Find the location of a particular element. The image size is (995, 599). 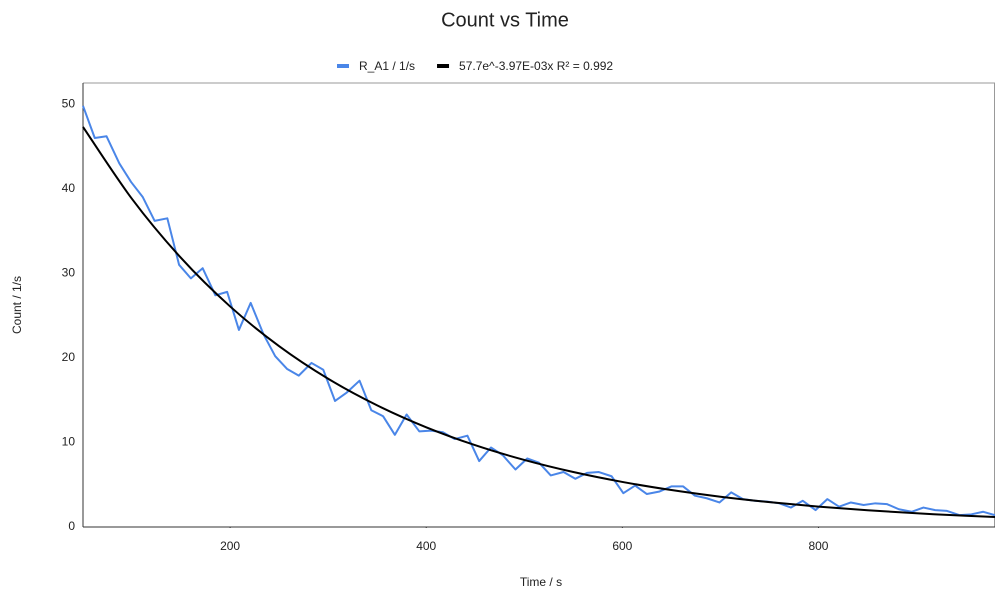

x-tick-label: 800 is located at coordinates (818, 546).